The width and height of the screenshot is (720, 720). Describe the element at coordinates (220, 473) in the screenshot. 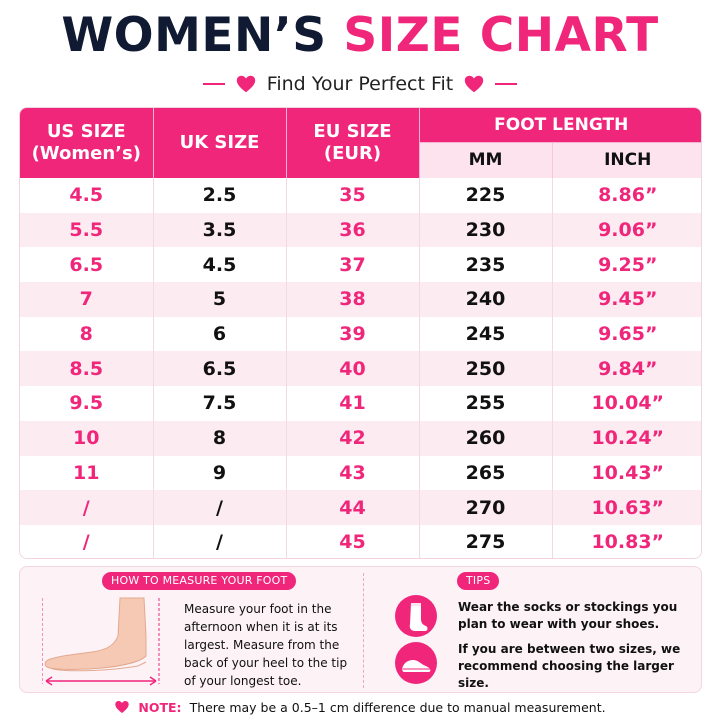

I see `uk-size-cell: 9` at that location.